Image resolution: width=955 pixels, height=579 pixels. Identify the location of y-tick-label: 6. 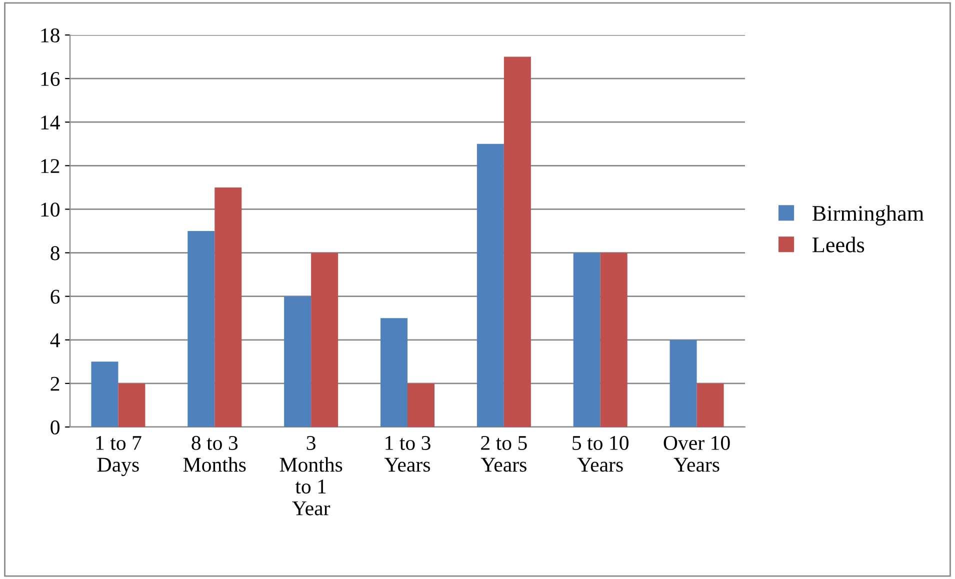
(55, 297).